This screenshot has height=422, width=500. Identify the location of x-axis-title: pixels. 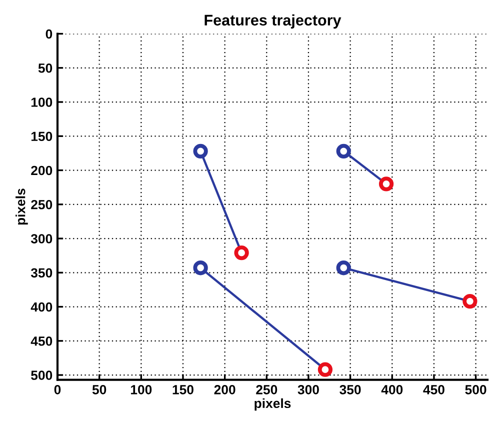
(272, 404).